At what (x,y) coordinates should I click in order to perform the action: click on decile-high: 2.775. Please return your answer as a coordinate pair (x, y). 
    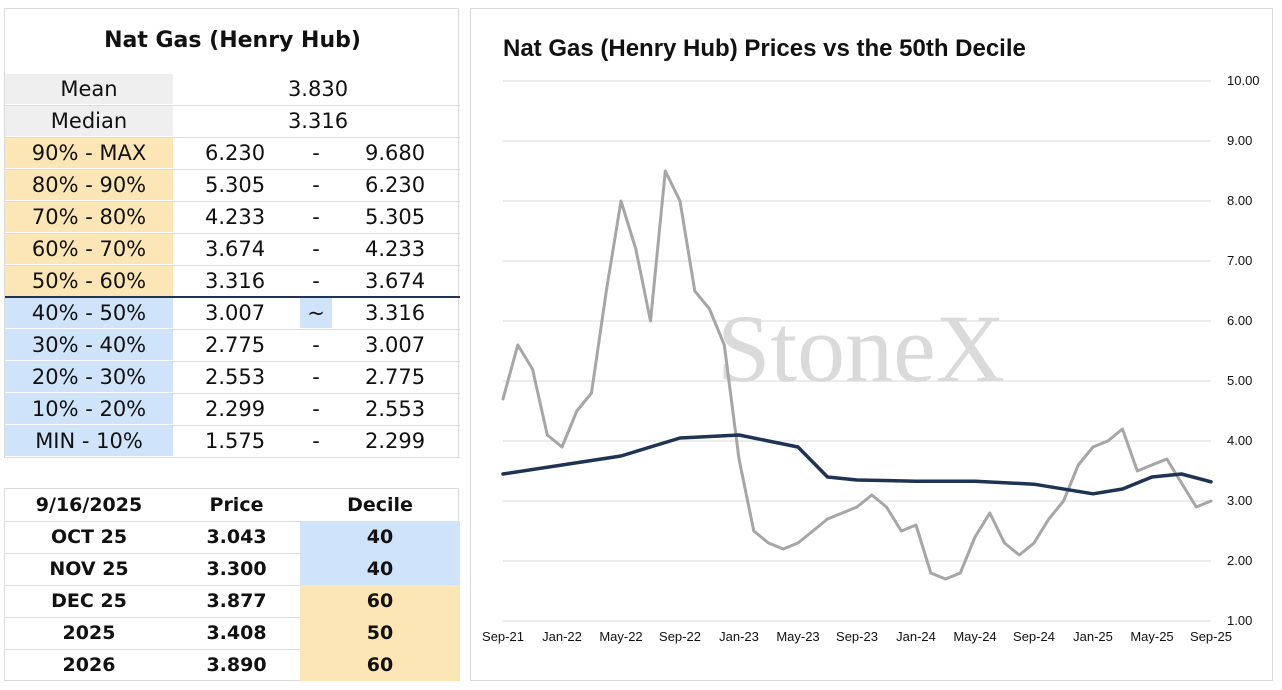
    Looking at the image, I should click on (395, 377).